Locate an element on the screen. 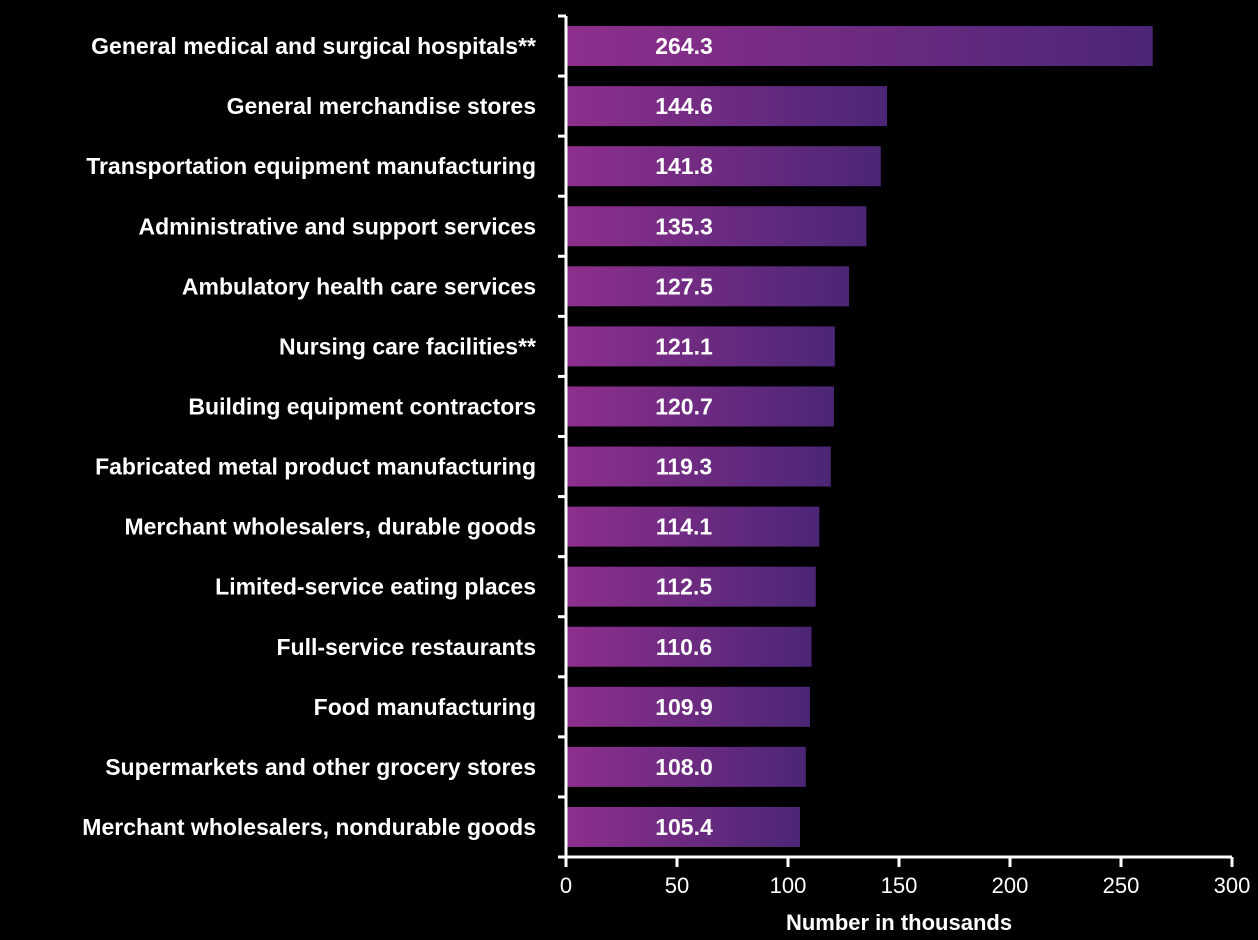 This screenshot has width=1258, height=940. category-label: General merchandise stores is located at coordinates (381, 106).